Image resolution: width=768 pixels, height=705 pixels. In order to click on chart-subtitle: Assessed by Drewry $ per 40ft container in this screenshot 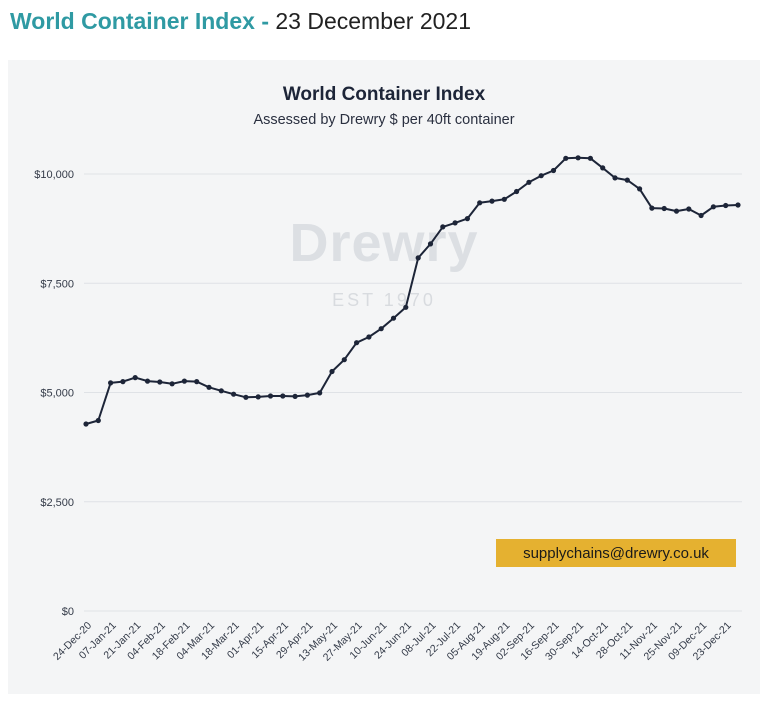, I will do `click(384, 120)`.